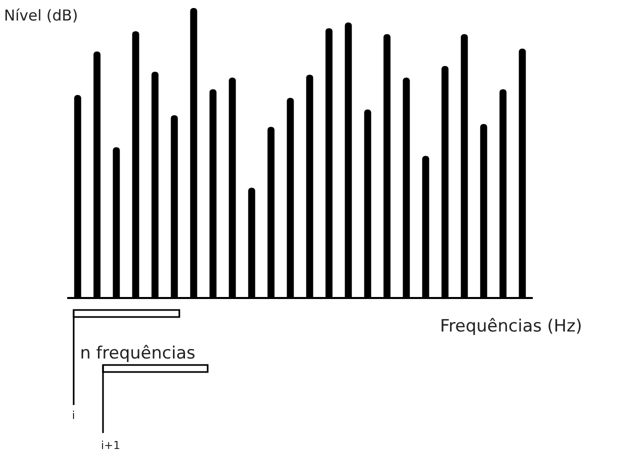 The width and height of the screenshot is (622, 459). Describe the element at coordinates (74, 415) in the screenshot. I see `text: i` at that location.